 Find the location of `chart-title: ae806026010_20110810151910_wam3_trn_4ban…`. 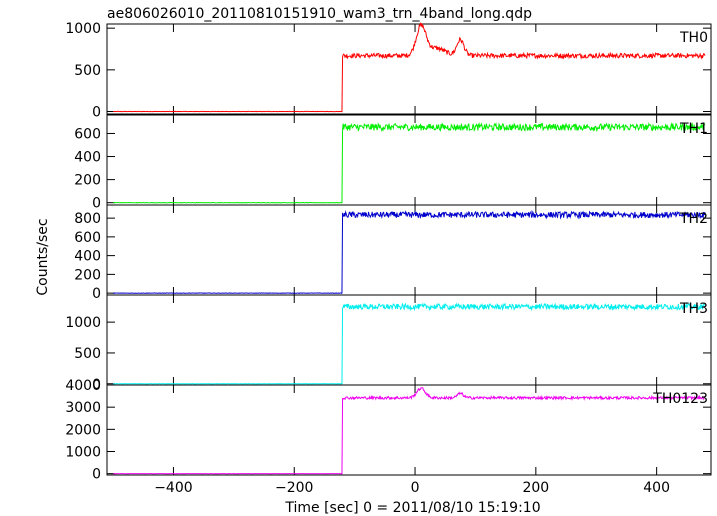

chart-title: ae806026010_20110810151910_wam3_trn_4ban… is located at coordinates (319, 14).